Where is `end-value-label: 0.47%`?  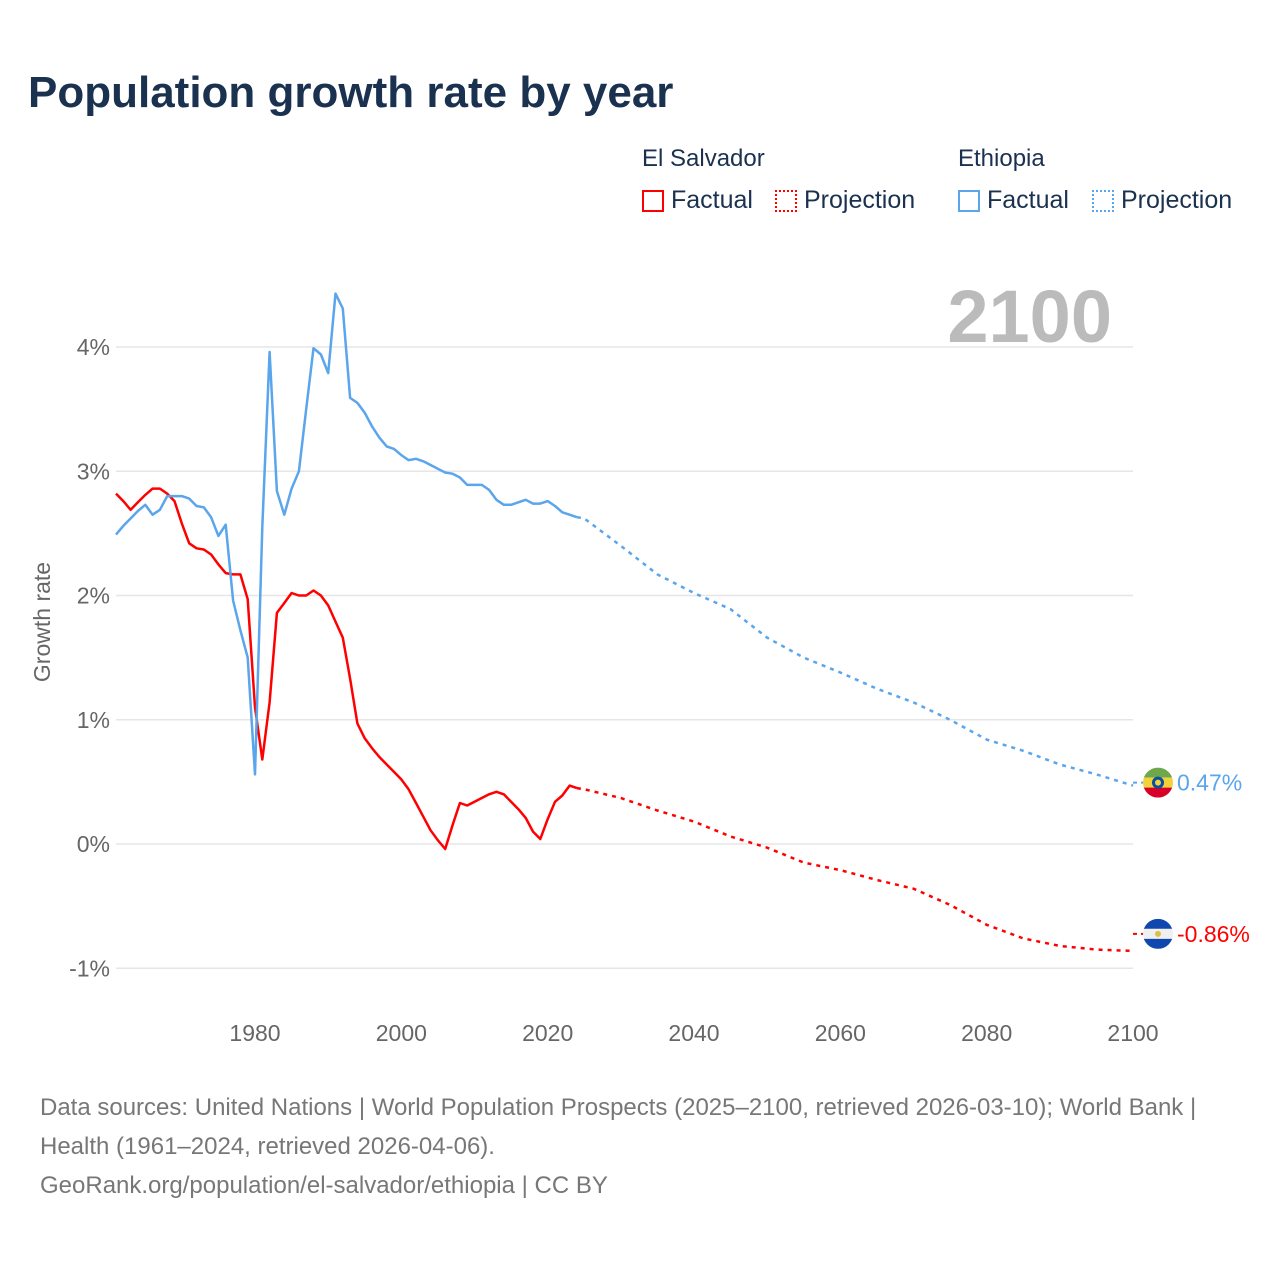
end-value-label: 0.47% is located at coordinates (1209, 783).